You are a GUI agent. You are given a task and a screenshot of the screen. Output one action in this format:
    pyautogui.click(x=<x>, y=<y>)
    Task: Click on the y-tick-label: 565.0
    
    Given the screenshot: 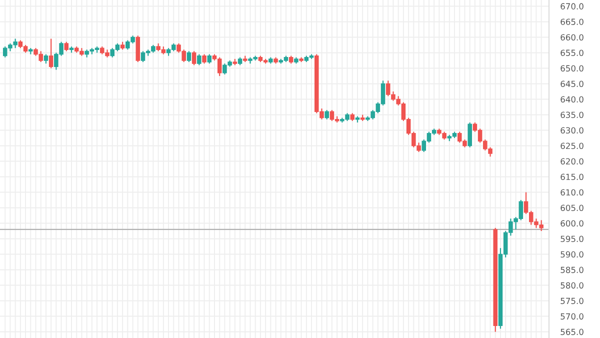 What is the action you would take?
    pyautogui.click(x=572, y=332)
    